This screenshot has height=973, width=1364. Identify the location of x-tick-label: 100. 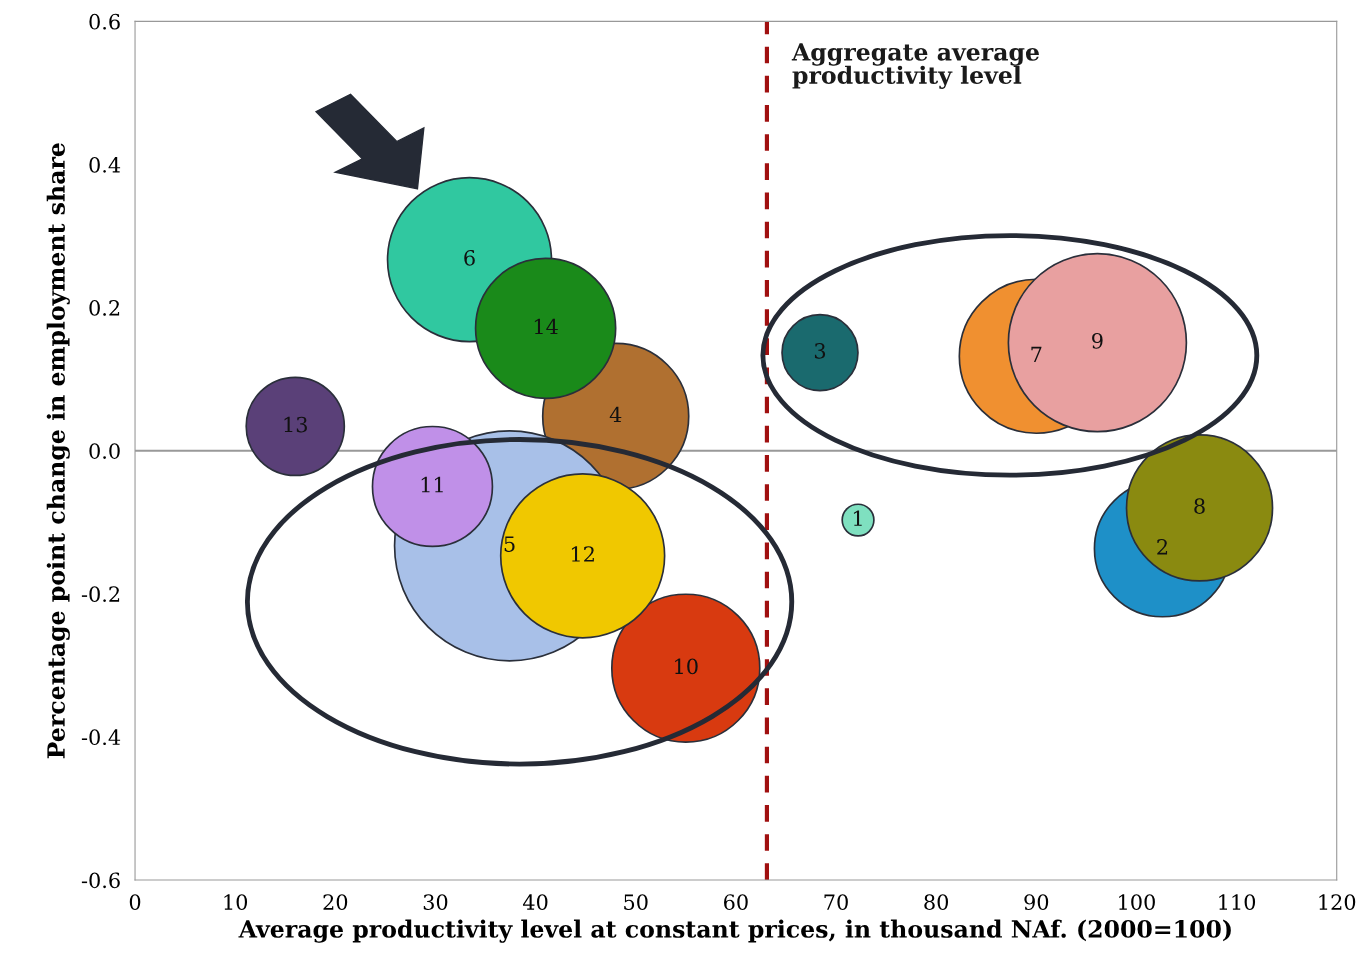
(1137, 902).